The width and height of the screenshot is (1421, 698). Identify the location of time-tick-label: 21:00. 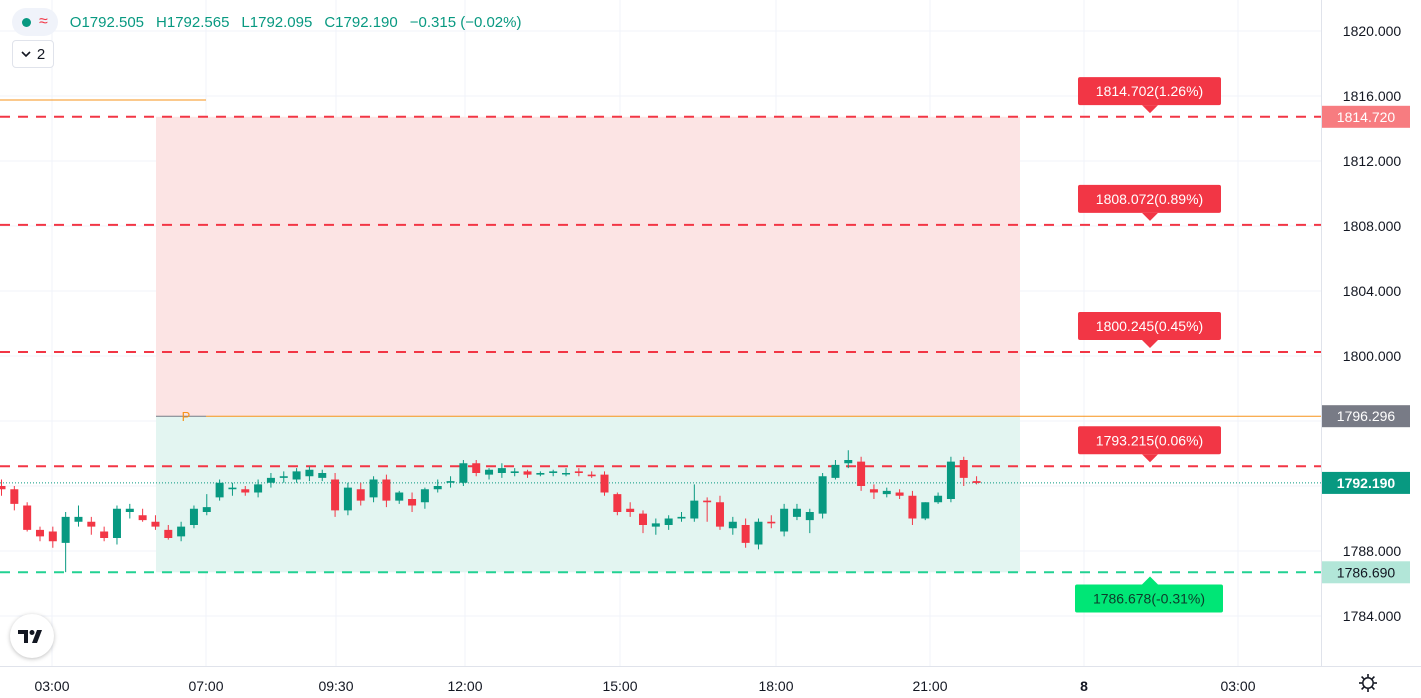
(929, 686).